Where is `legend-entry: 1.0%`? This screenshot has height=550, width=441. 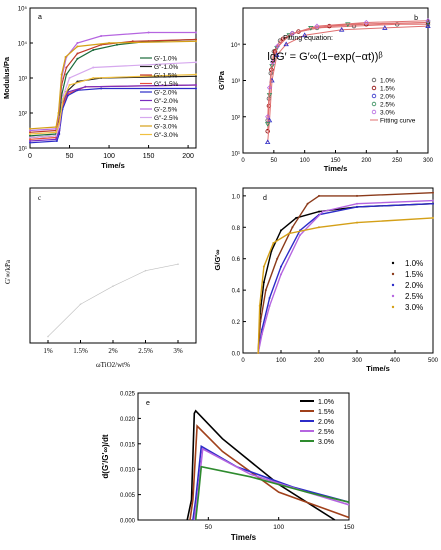 legend-entry: 1.0% is located at coordinates (387, 81).